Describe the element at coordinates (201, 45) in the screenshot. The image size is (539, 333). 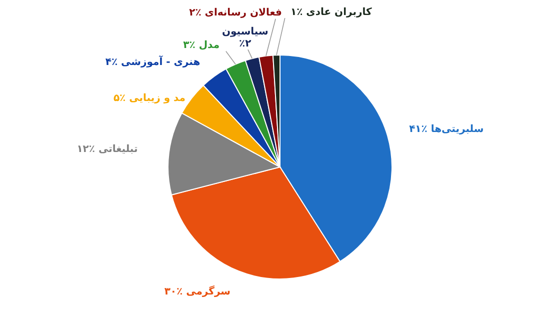
I see `slice-label: مدل ٪۳` at that location.